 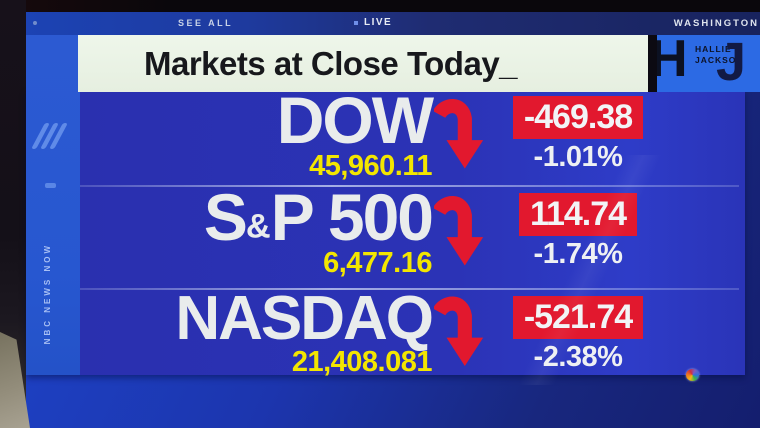 I want to click on show-bug-hallie-jackson: H HALLIE JACKSON J, so click(x=708, y=63).